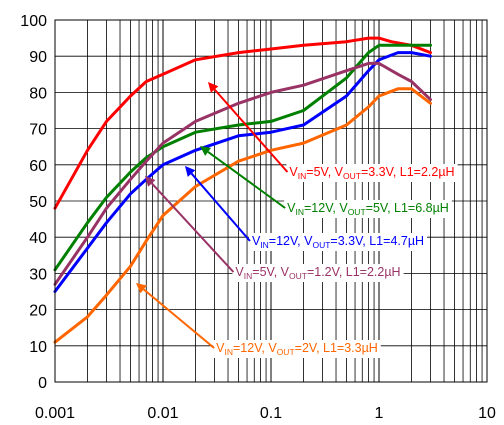 This screenshot has height=425, width=504. What do you see at coordinates (271, 413) in the screenshot?
I see `x-tick-label: 0.1` at bounding box center [271, 413].